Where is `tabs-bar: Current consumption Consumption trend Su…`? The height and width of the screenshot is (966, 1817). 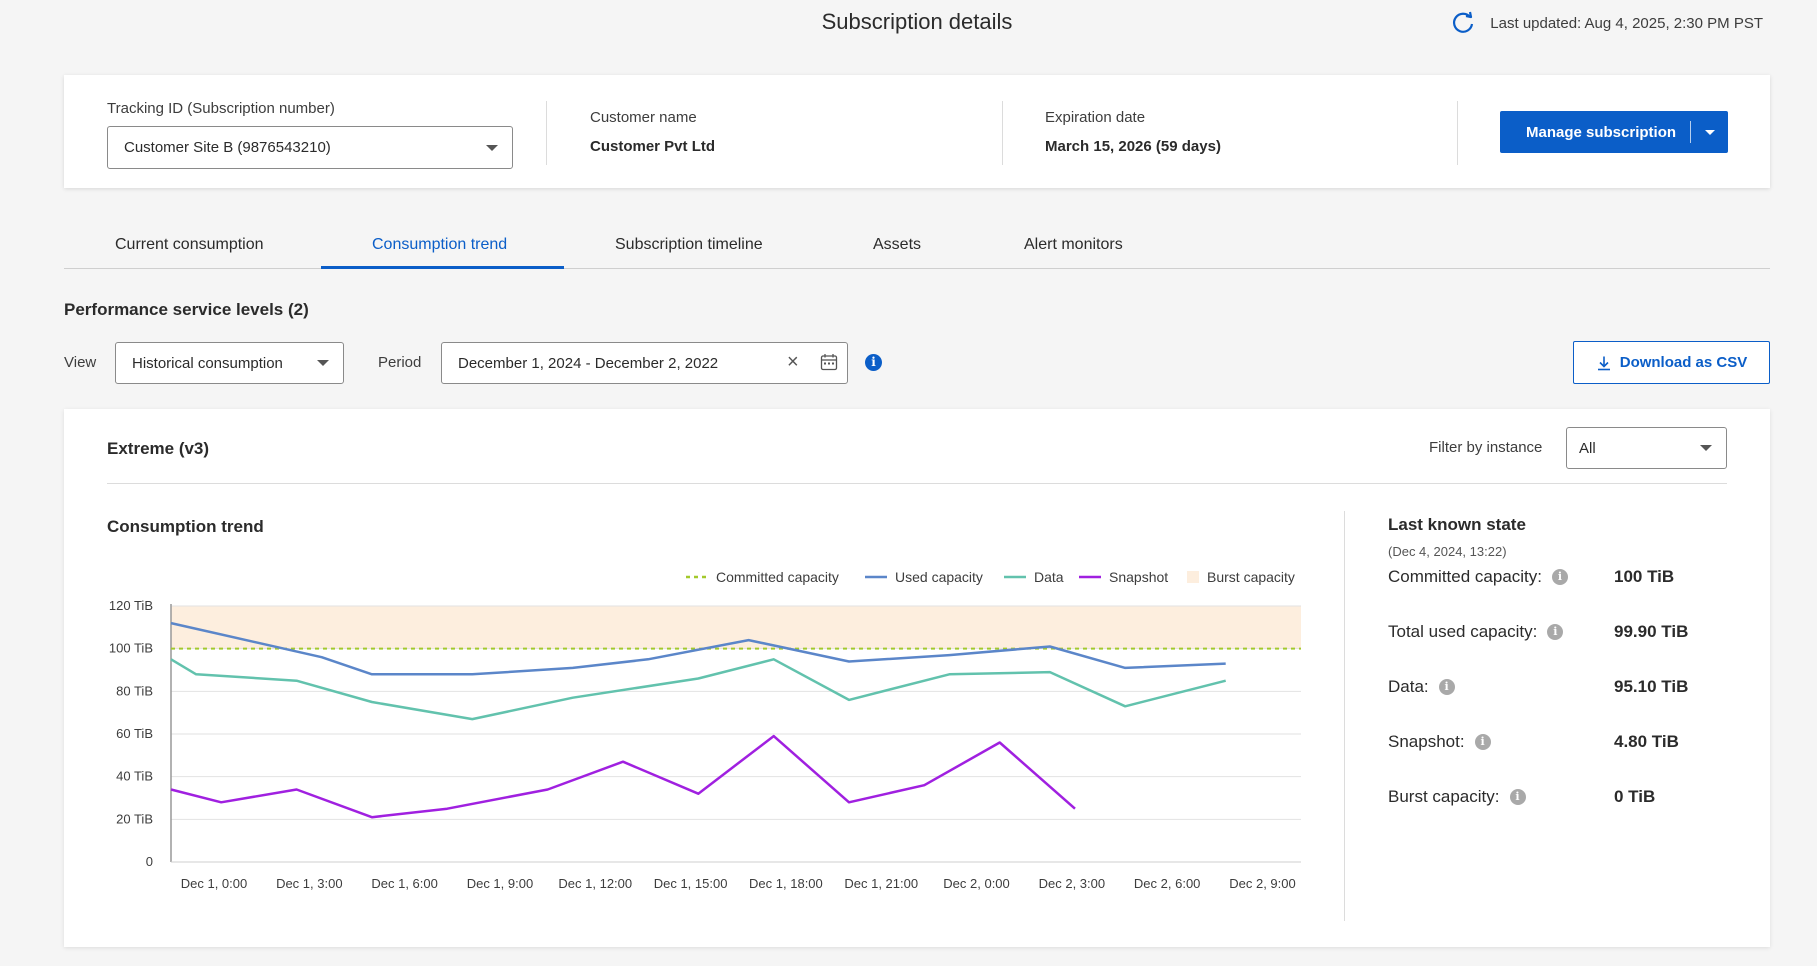 tabs-bar: Current consumption Consumption trend Su… is located at coordinates (917, 245).